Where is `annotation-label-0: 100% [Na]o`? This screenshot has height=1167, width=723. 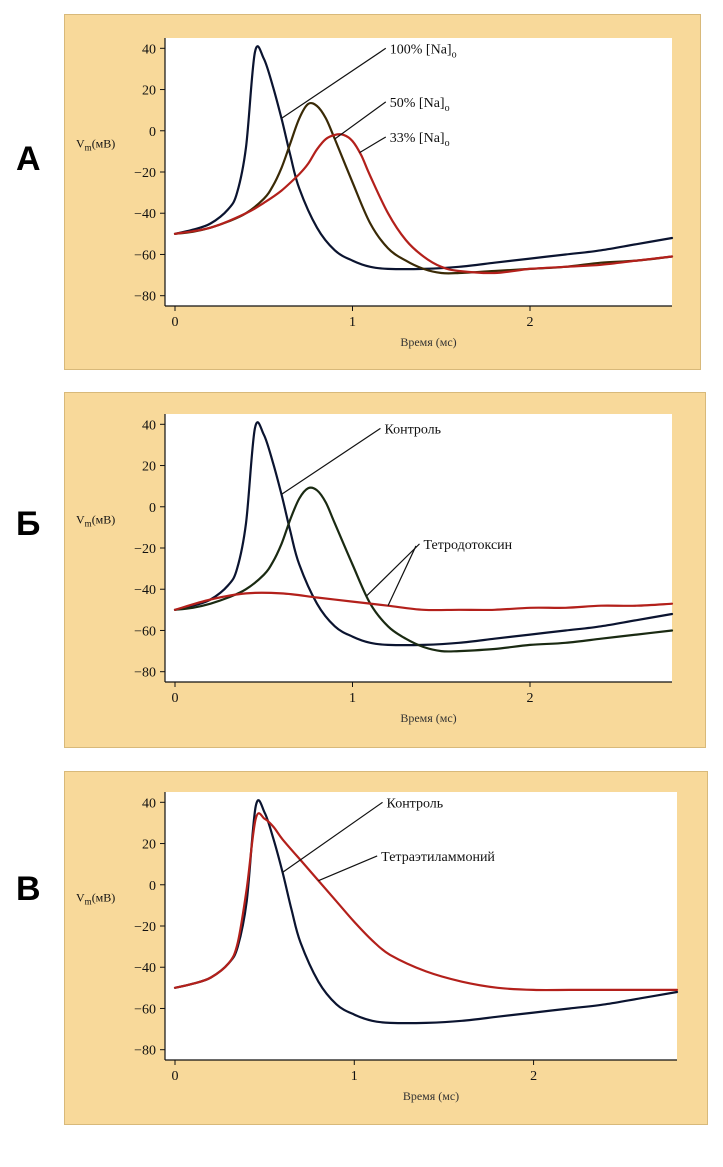 annotation-label-0: 100% [Na]o is located at coordinates (423, 51).